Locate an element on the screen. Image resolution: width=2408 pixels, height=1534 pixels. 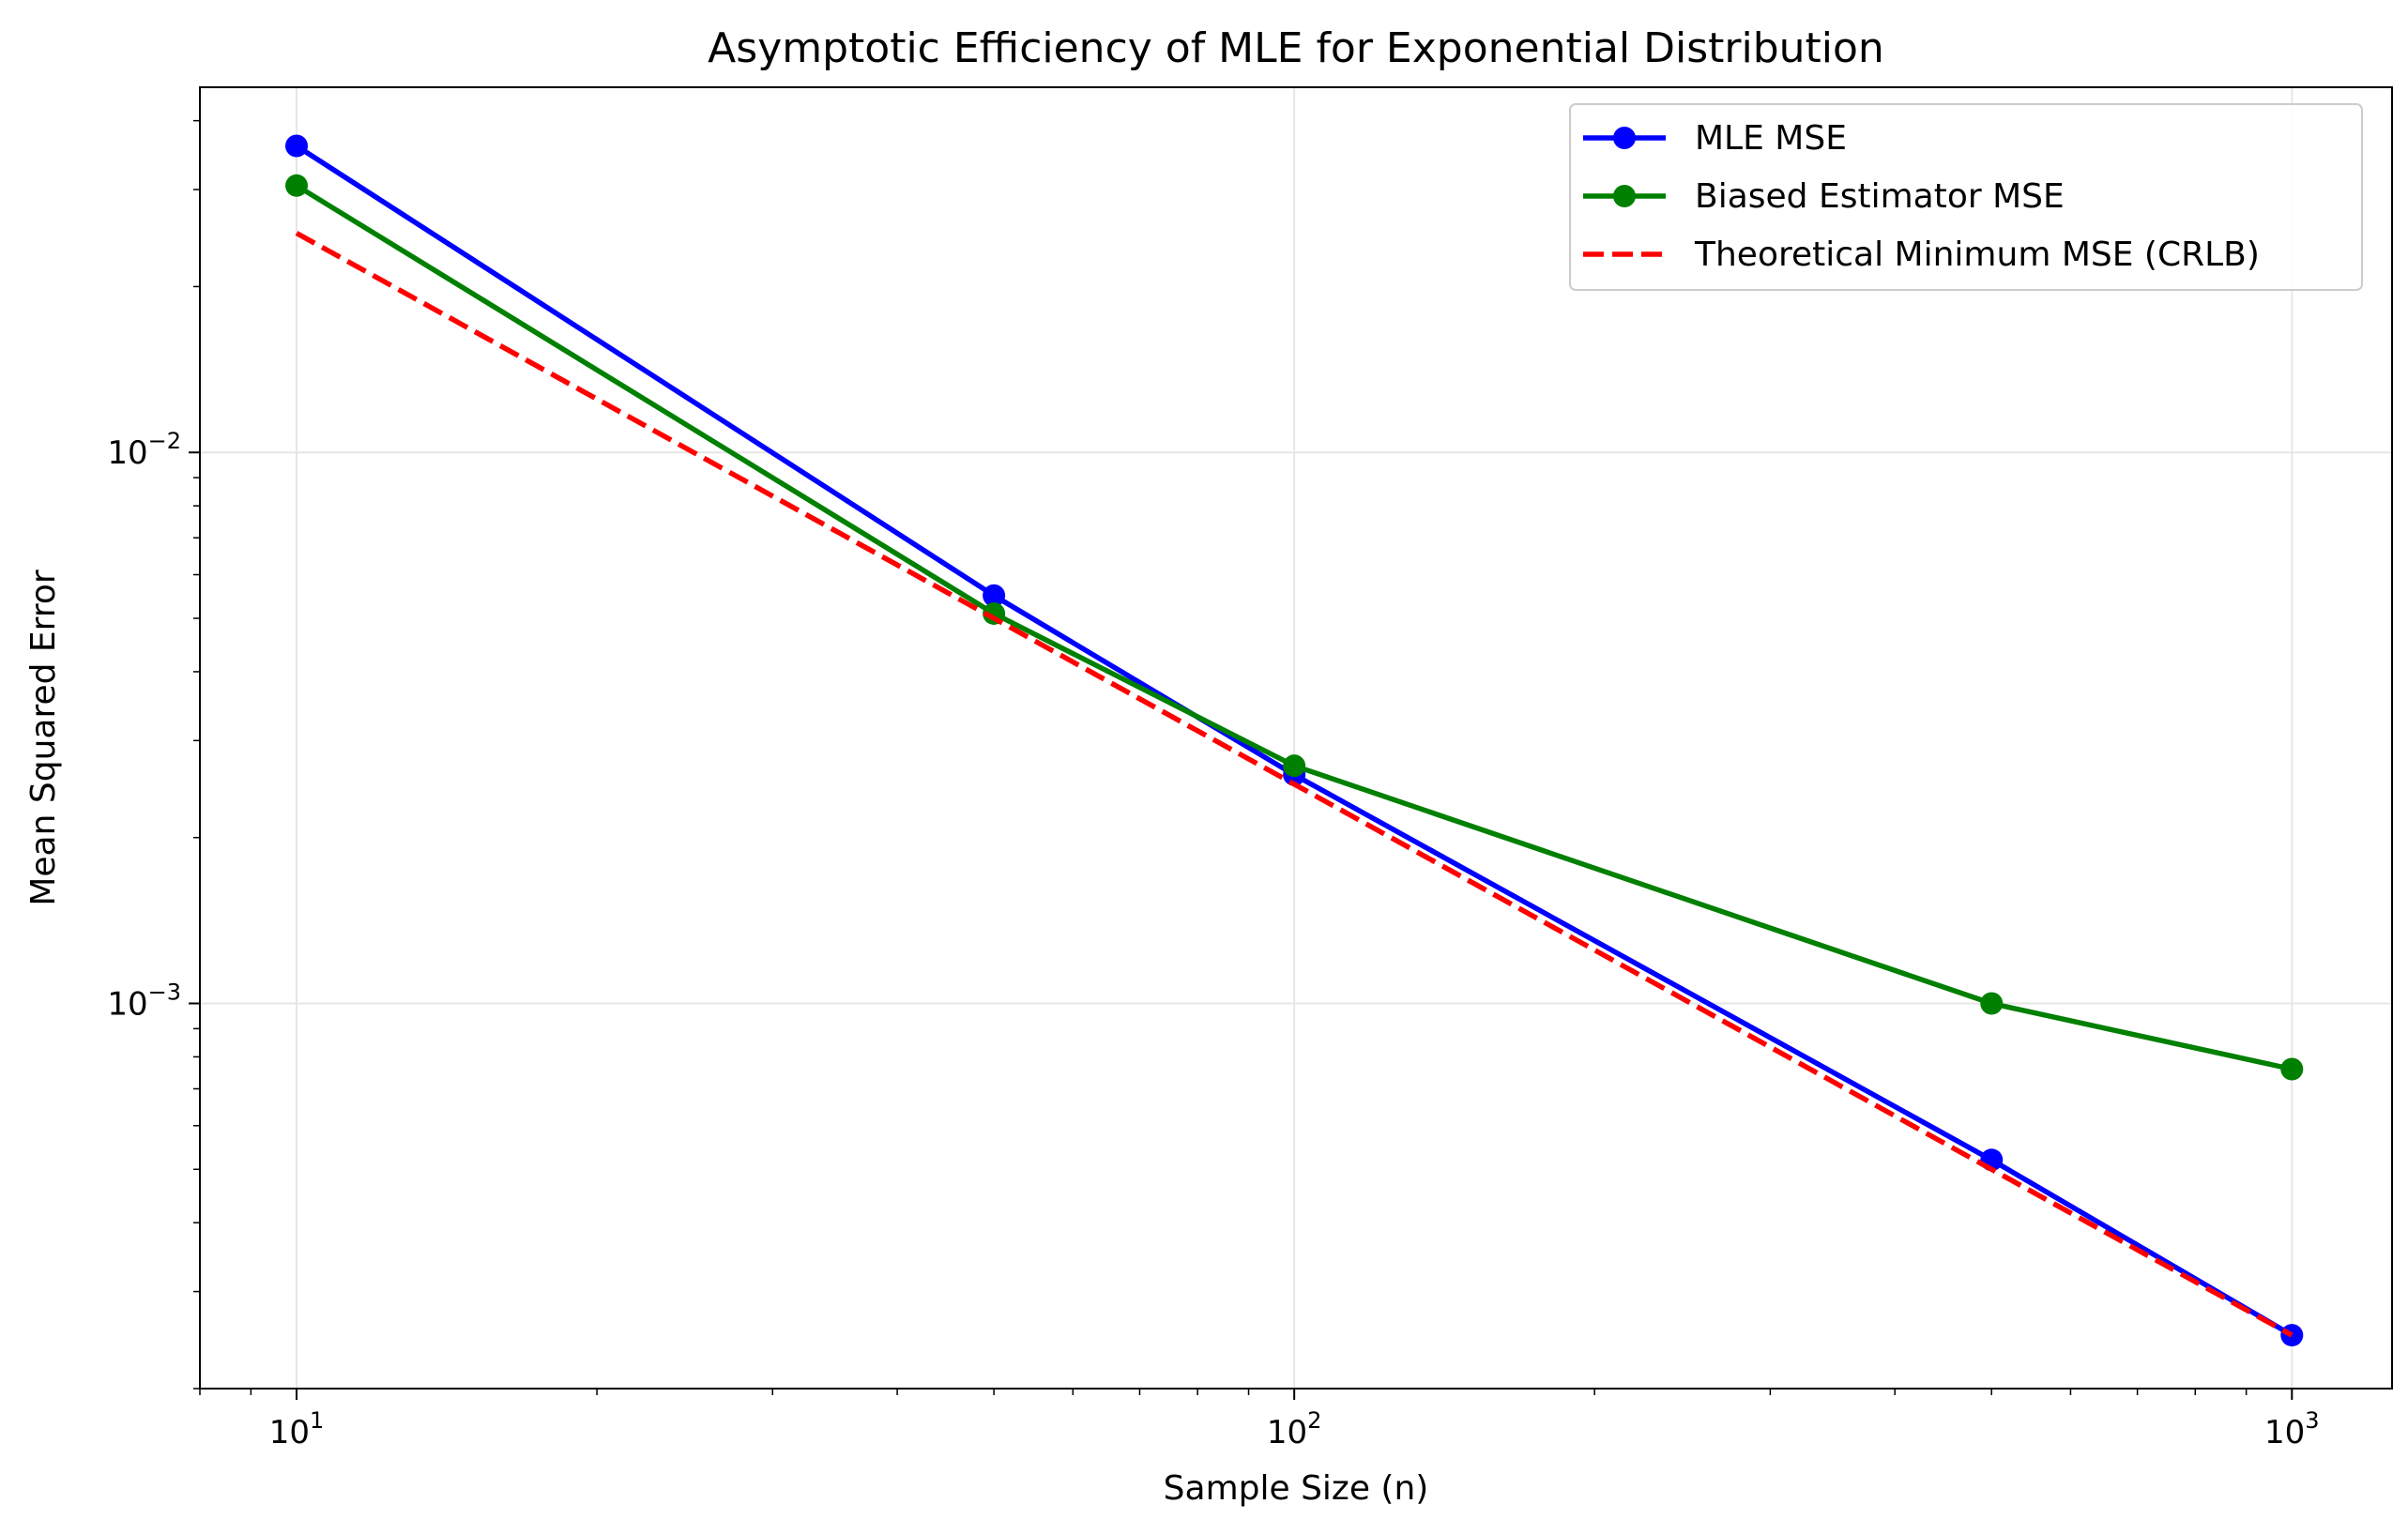
legend-label-1: Biased Estimator MSE is located at coordinates (1880, 196).